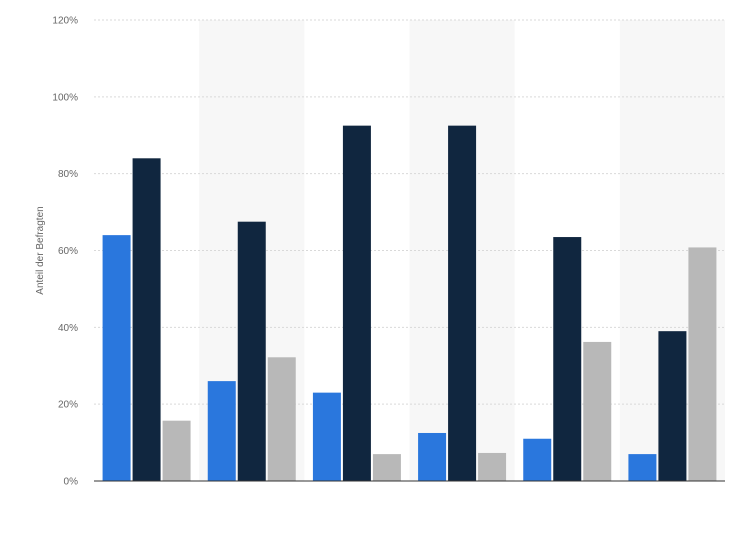  I want to click on y-tick-label: 100%, so click(65, 97).